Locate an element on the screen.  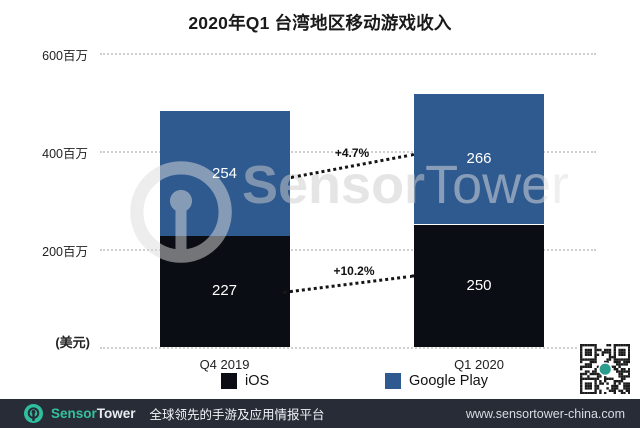
chart-title: 2020年Q1 台湾地区移动游戏收入 is located at coordinates (320, 23).